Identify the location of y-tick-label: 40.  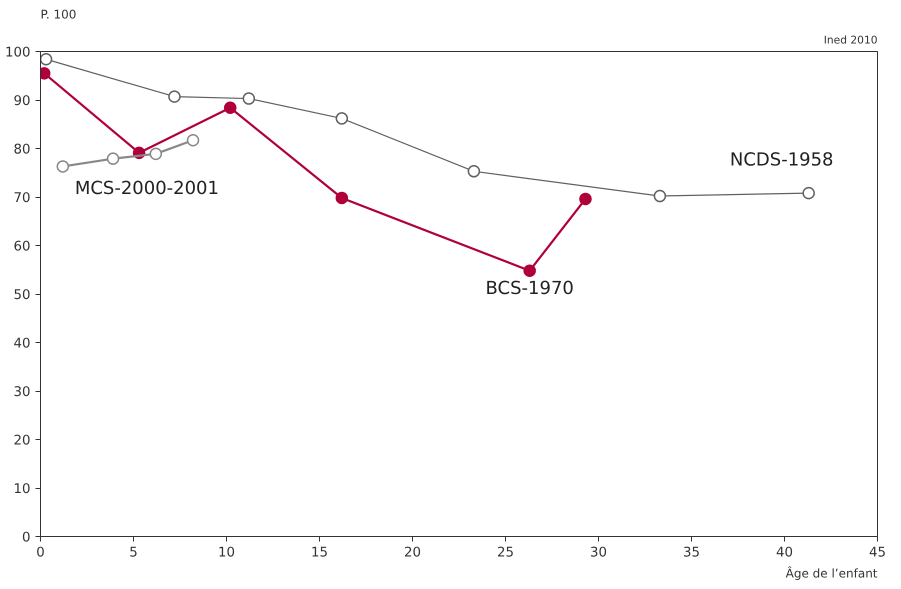
(22, 344).